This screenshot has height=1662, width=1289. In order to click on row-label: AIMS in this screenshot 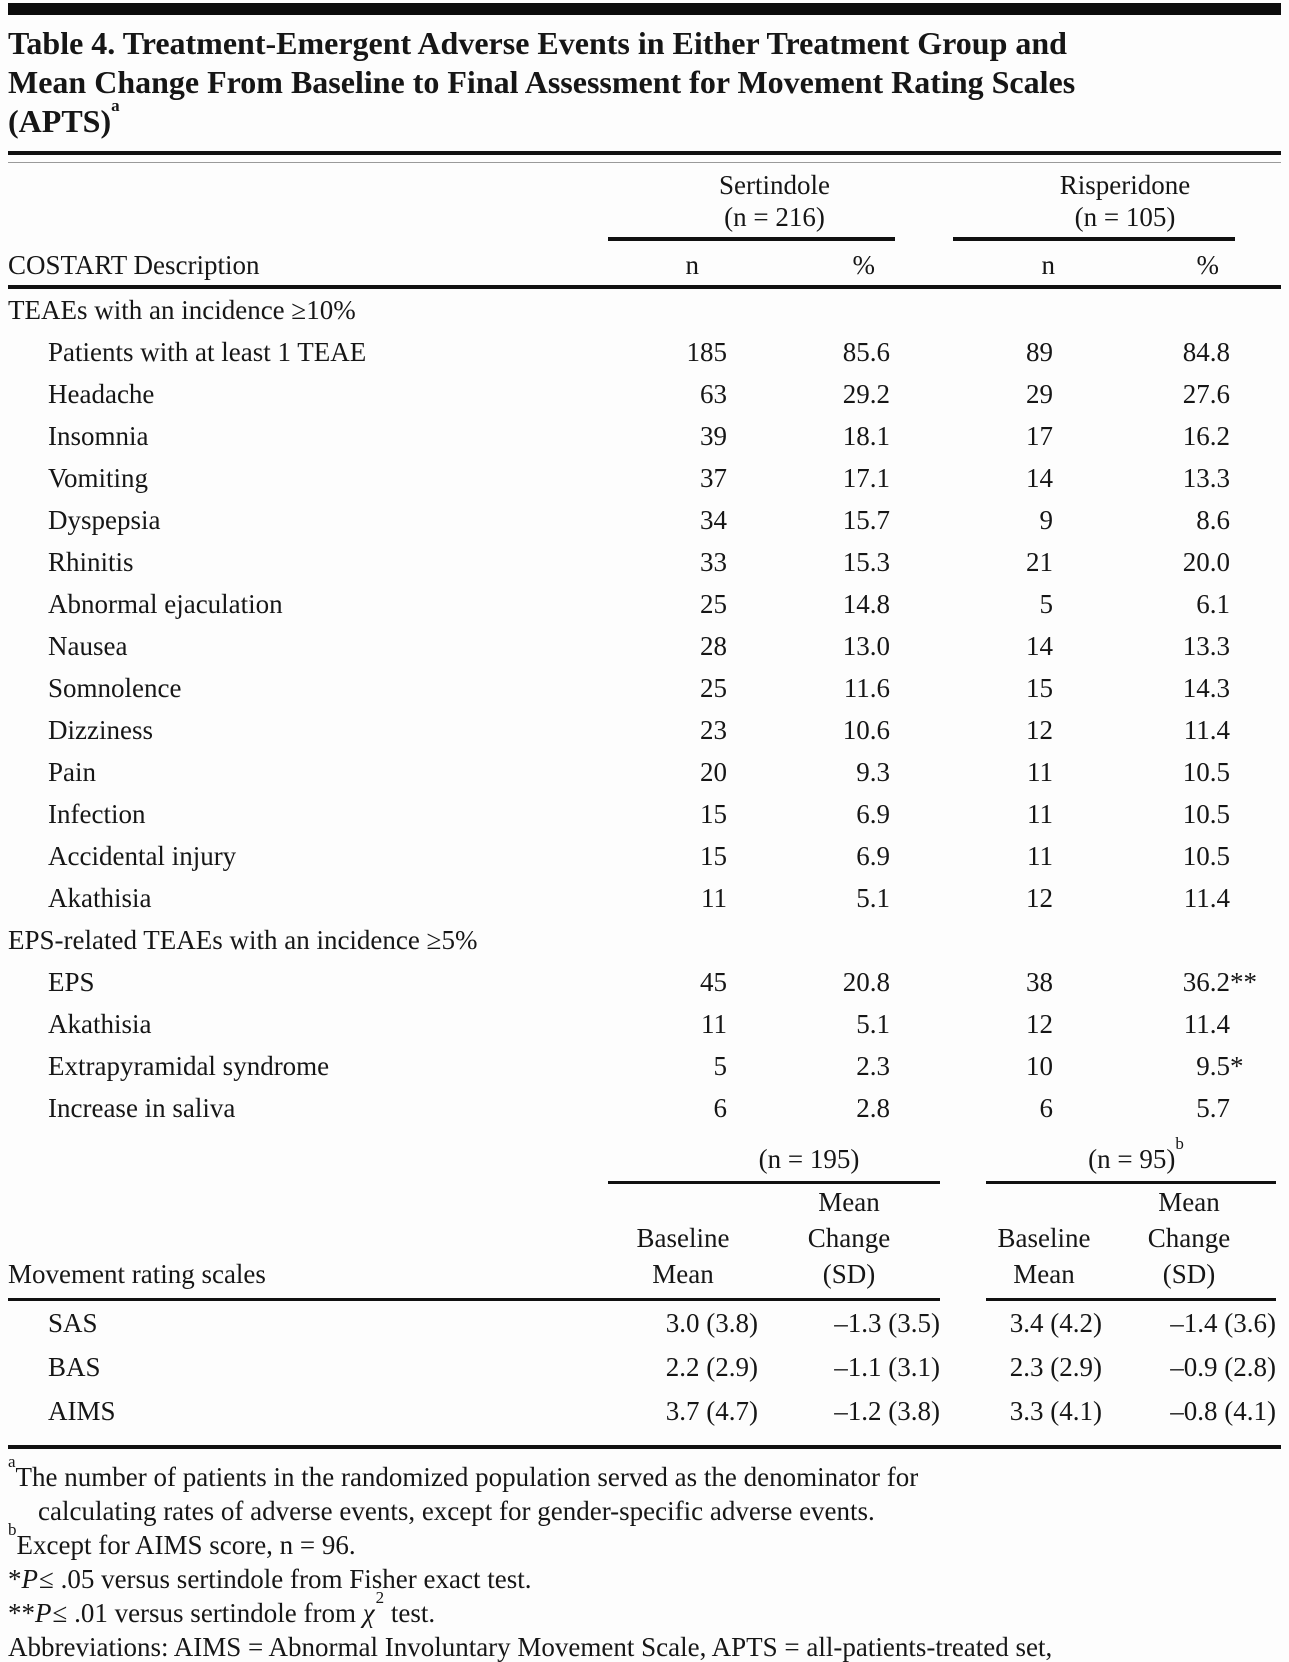, I will do `click(82, 1411)`.